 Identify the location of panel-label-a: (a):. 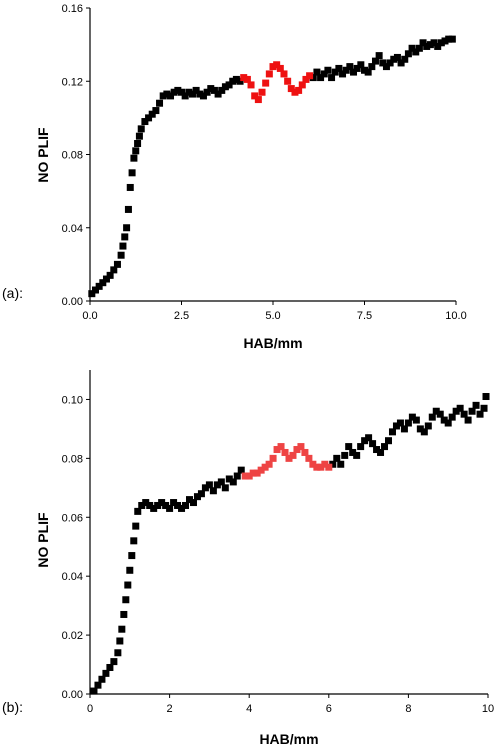
(12, 293).